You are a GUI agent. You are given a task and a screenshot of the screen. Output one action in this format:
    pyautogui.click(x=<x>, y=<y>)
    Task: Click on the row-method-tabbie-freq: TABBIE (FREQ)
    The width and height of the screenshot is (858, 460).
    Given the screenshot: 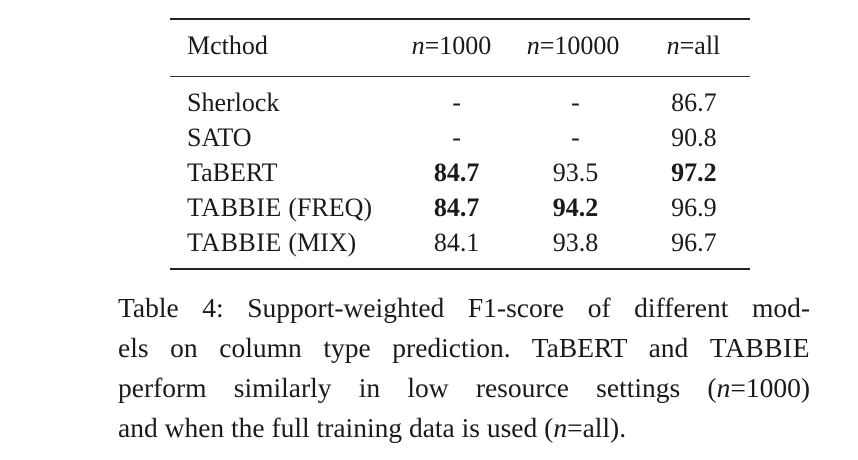 What is the action you would take?
    pyautogui.click(x=285, y=207)
    